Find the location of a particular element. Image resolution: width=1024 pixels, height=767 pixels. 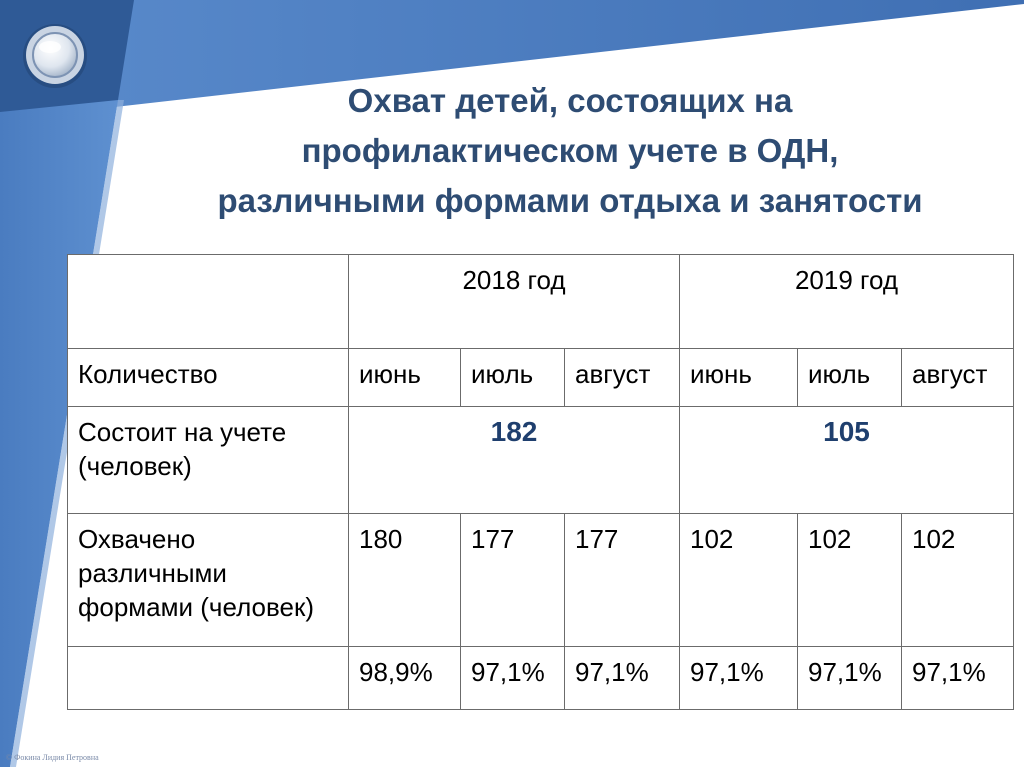

title-line-2: профилактическом учете в ОДН, is located at coordinates (570, 150).